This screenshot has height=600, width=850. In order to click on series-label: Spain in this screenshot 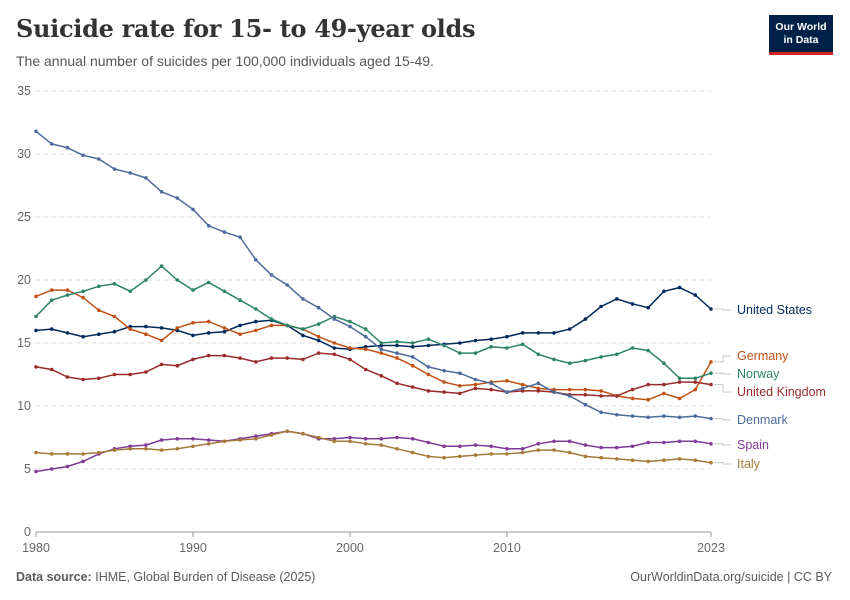, I will do `click(753, 445)`.